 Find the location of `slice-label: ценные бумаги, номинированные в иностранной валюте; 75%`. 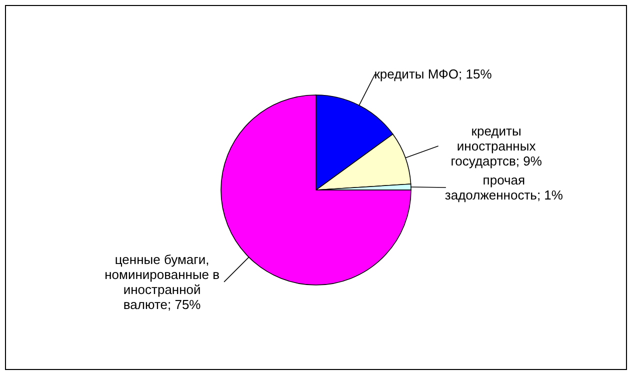

slice-label: ценные бумаги, номинированные в иностранной валюте; 75% is located at coordinates (162, 282).